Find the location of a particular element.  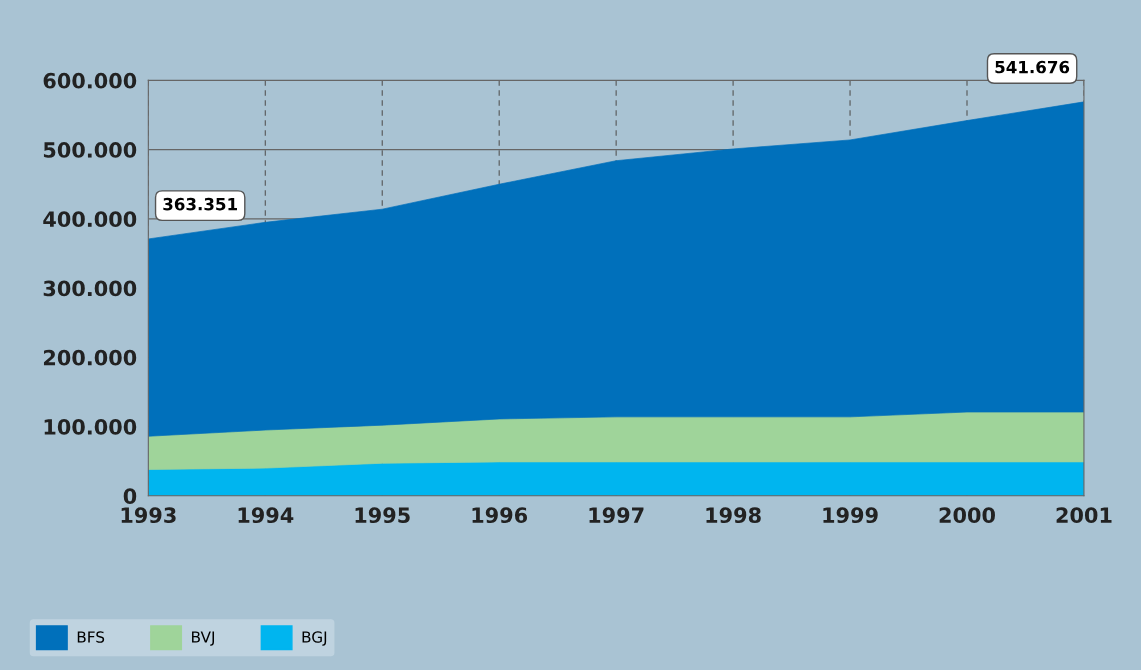

x-tick-label: 1996 is located at coordinates (500, 515).